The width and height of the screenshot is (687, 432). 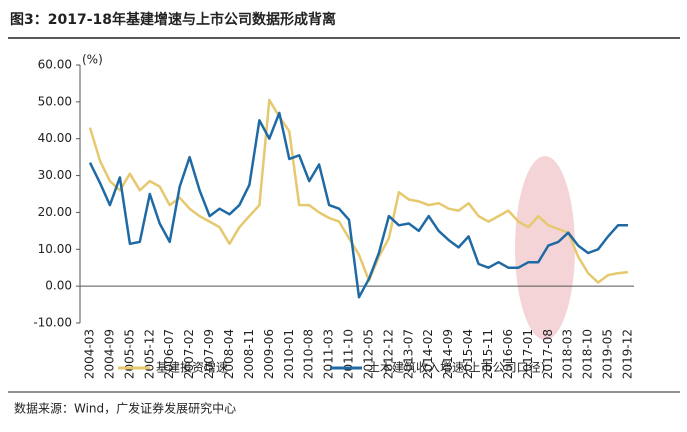 I want to click on x-tick-label: 2011-03, so click(x=329, y=354).